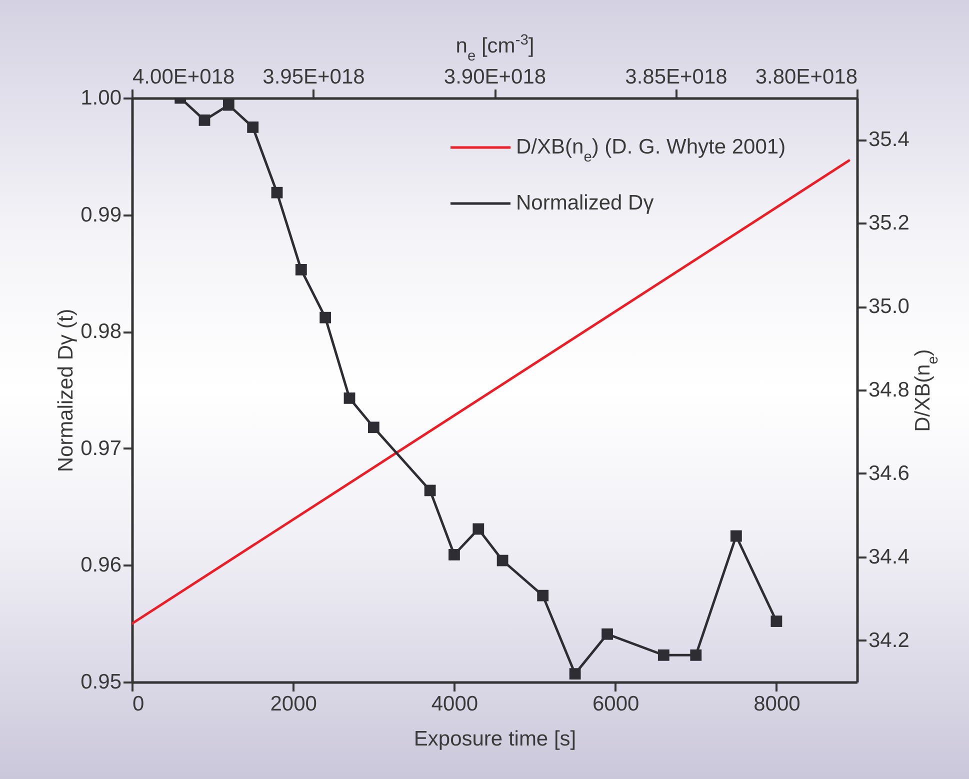  What do you see at coordinates (66, 390) in the screenshot?
I see `y-axis-title: Normalized Dγ (t)` at bounding box center [66, 390].